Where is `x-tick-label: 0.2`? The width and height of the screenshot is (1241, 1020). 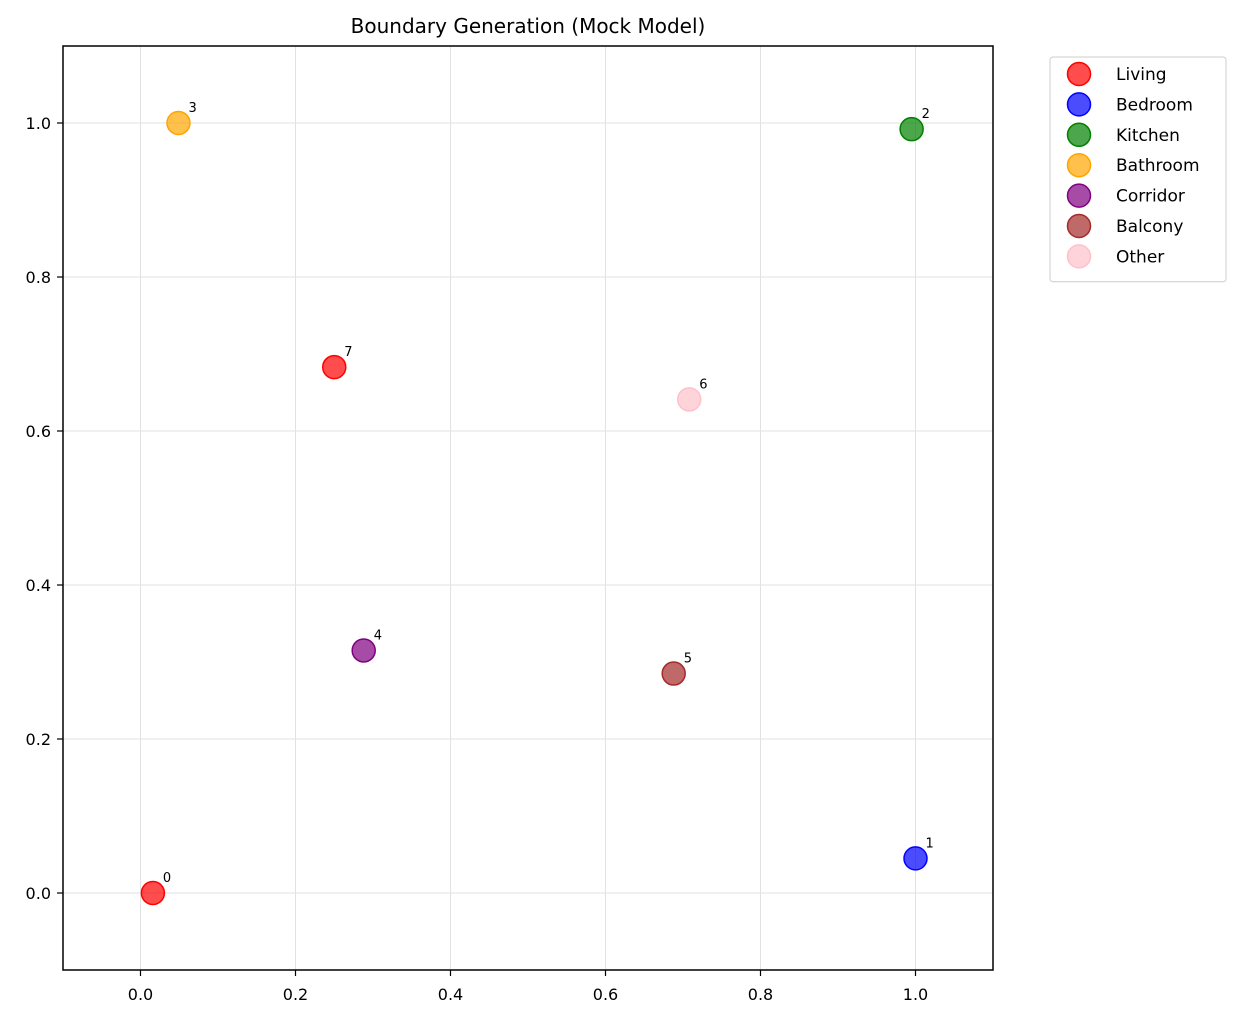
x-tick-label: 0.2 is located at coordinates (295, 994).